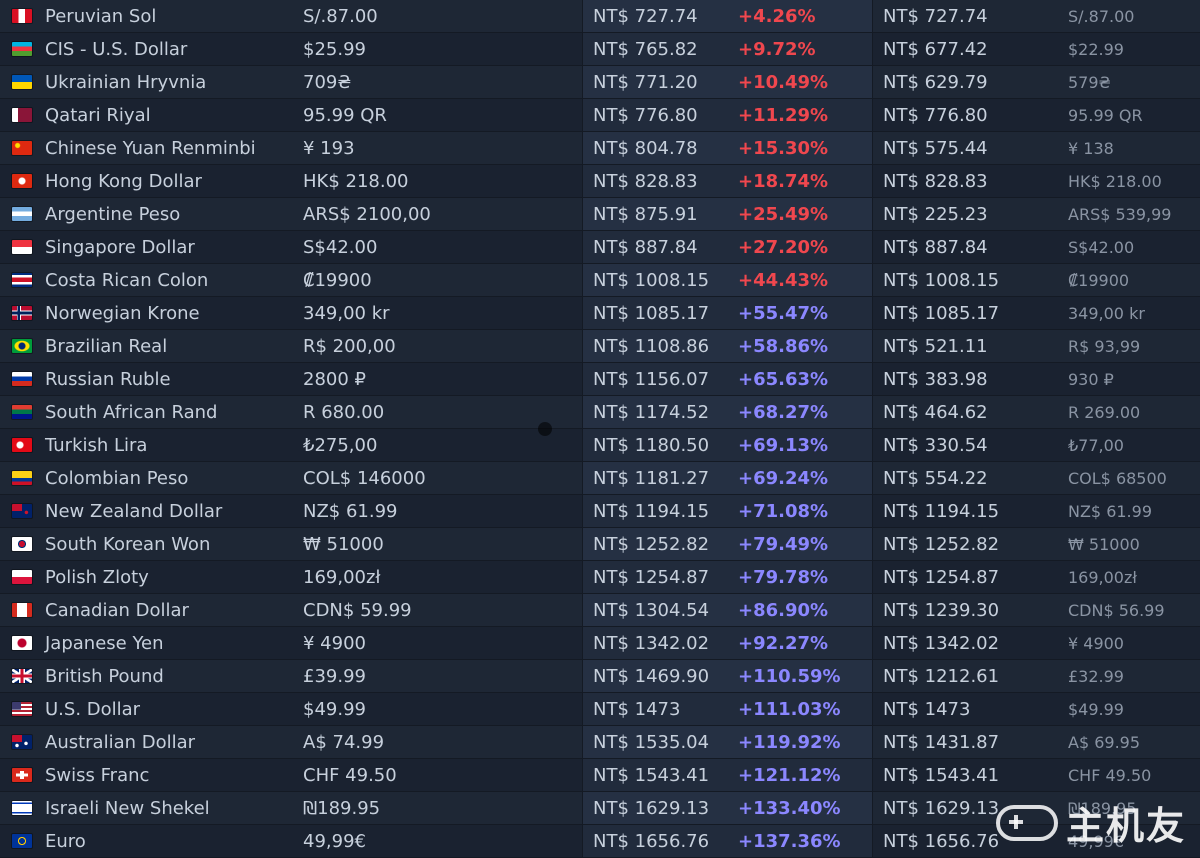 Image resolution: width=1200 pixels, height=858 pixels. Describe the element at coordinates (438, 379) in the screenshot. I see `local-price: 2800 ₽` at that location.